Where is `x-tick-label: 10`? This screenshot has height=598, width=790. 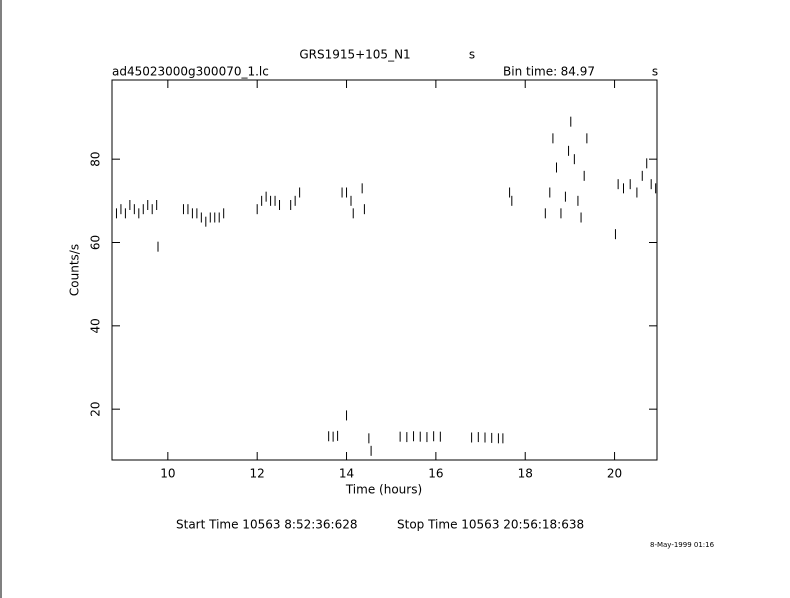 x-tick-label: 10 is located at coordinates (167, 474).